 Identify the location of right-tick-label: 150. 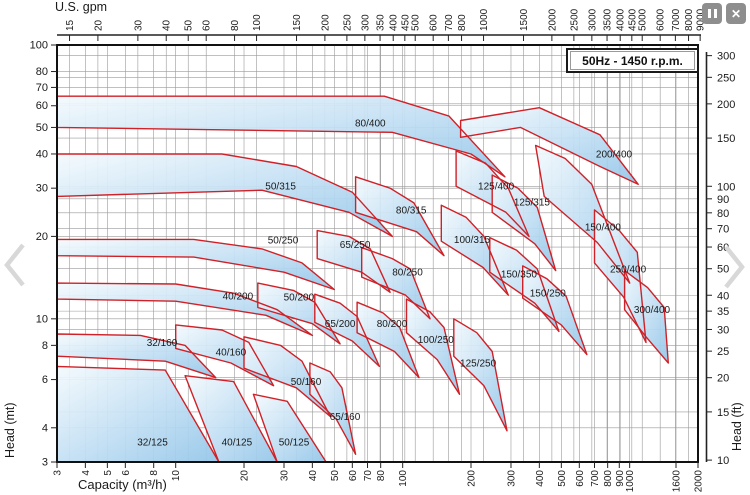
(726, 139).